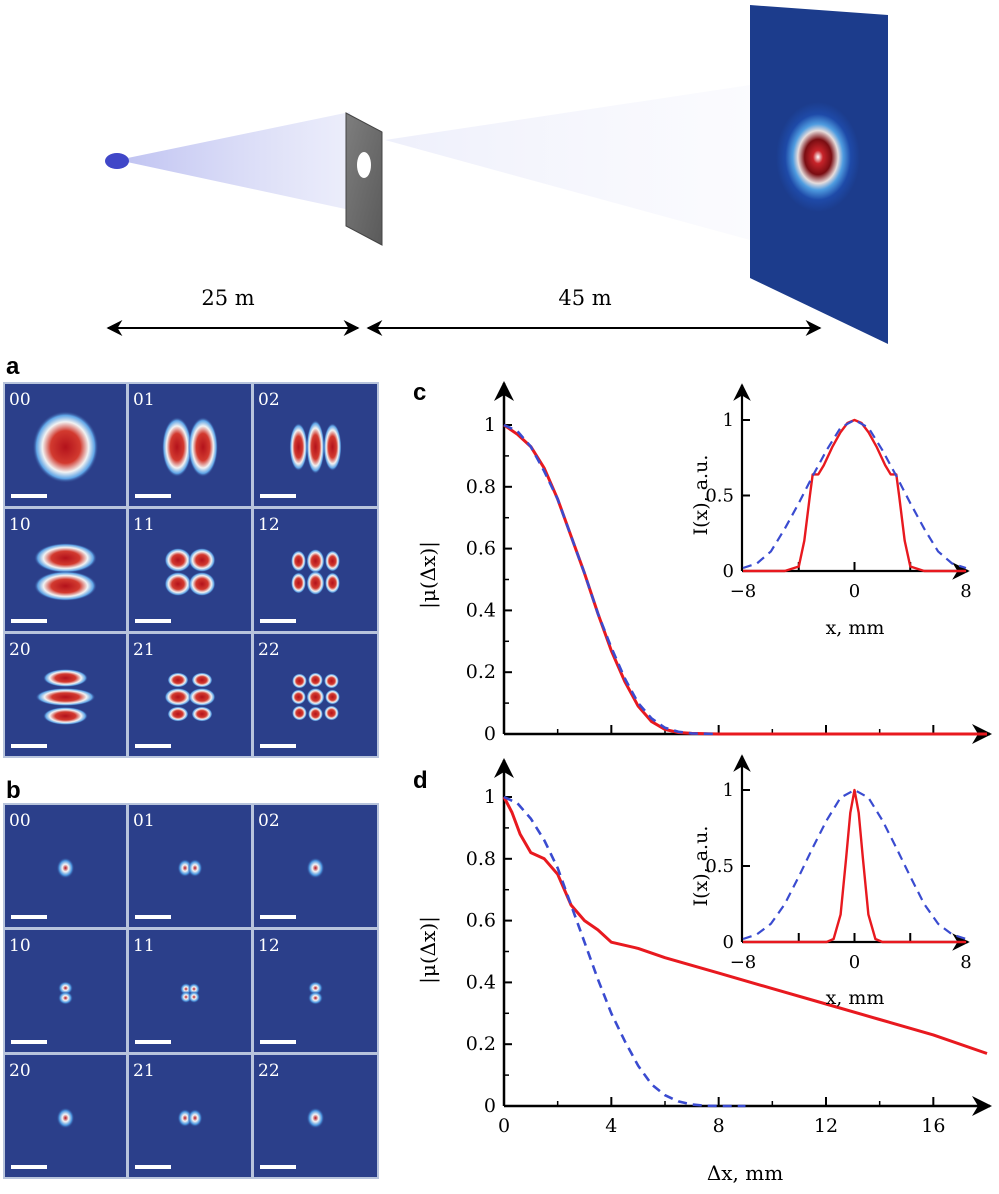 This screenshot has width=999, height=1194. I want to click on y-axis-title: |μ(Δx)|, so click(428, 575).